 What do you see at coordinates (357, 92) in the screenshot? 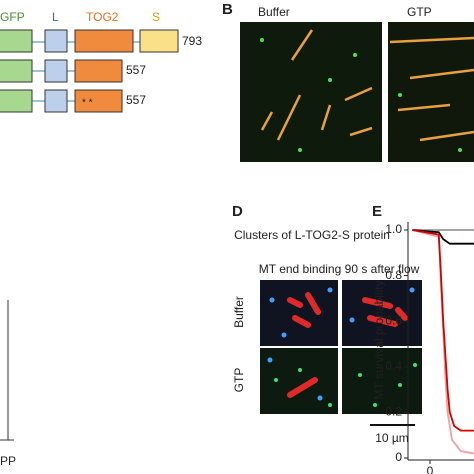
I see `micrographs-b` at bounding box center [357, 92].